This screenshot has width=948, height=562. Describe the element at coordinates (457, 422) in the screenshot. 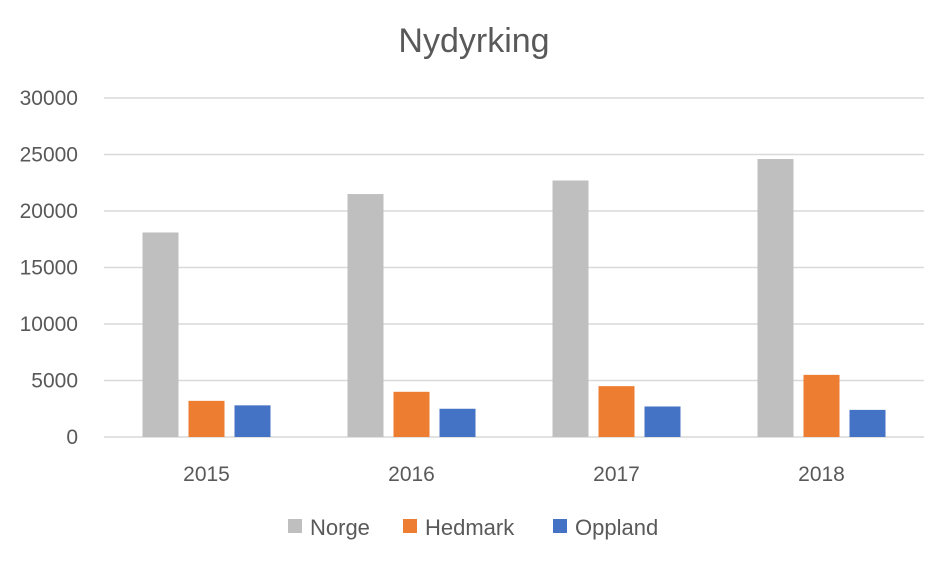

I see `bar-oppland-2016` at that location.